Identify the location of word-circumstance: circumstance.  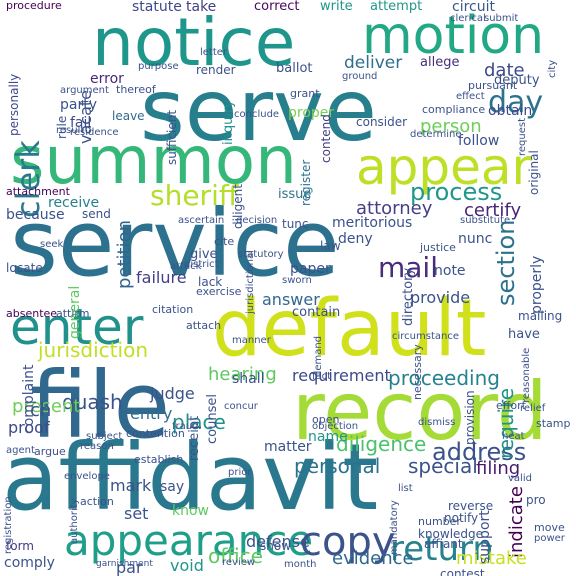
(425, 336).